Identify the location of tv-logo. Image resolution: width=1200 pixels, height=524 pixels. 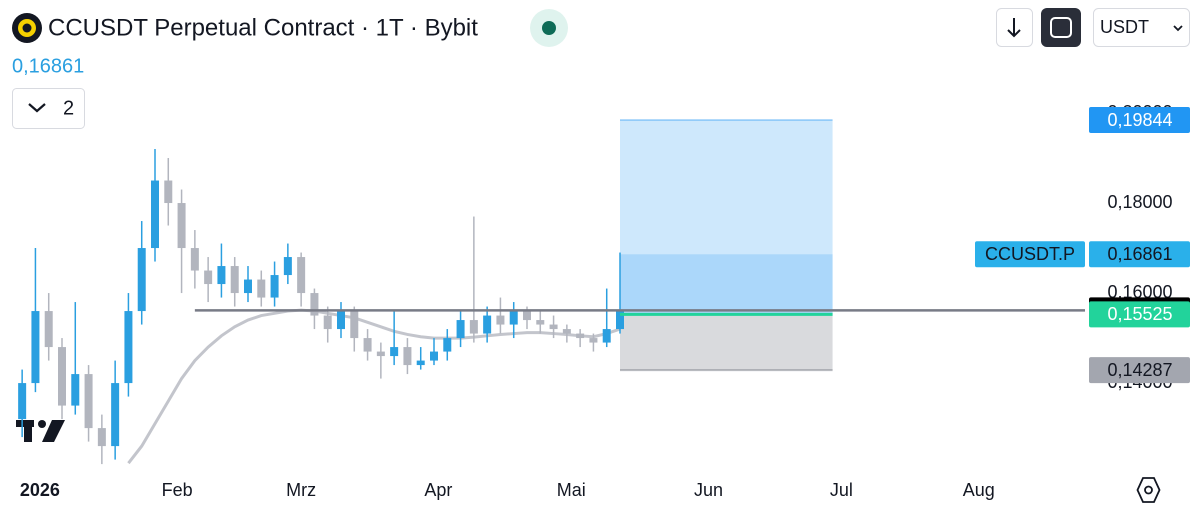
(40, 431).